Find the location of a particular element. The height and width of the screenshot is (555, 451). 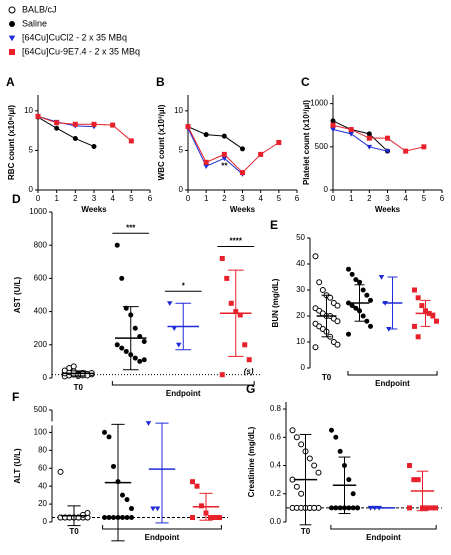

y-tick-label: 80 is located at coordinates (42, 449).